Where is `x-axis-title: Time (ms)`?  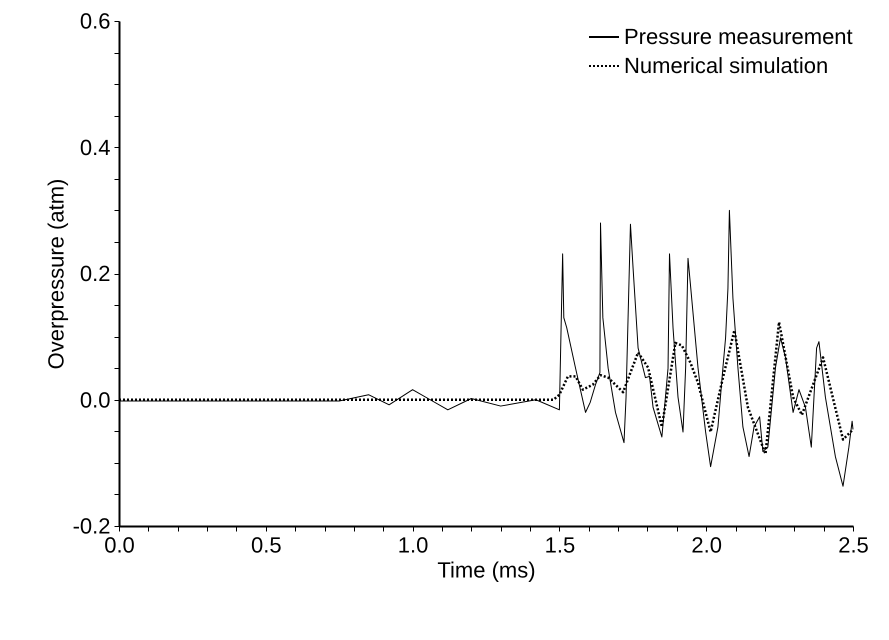
x-axis-title: Time (ms) is located at coordinates (486, 570).